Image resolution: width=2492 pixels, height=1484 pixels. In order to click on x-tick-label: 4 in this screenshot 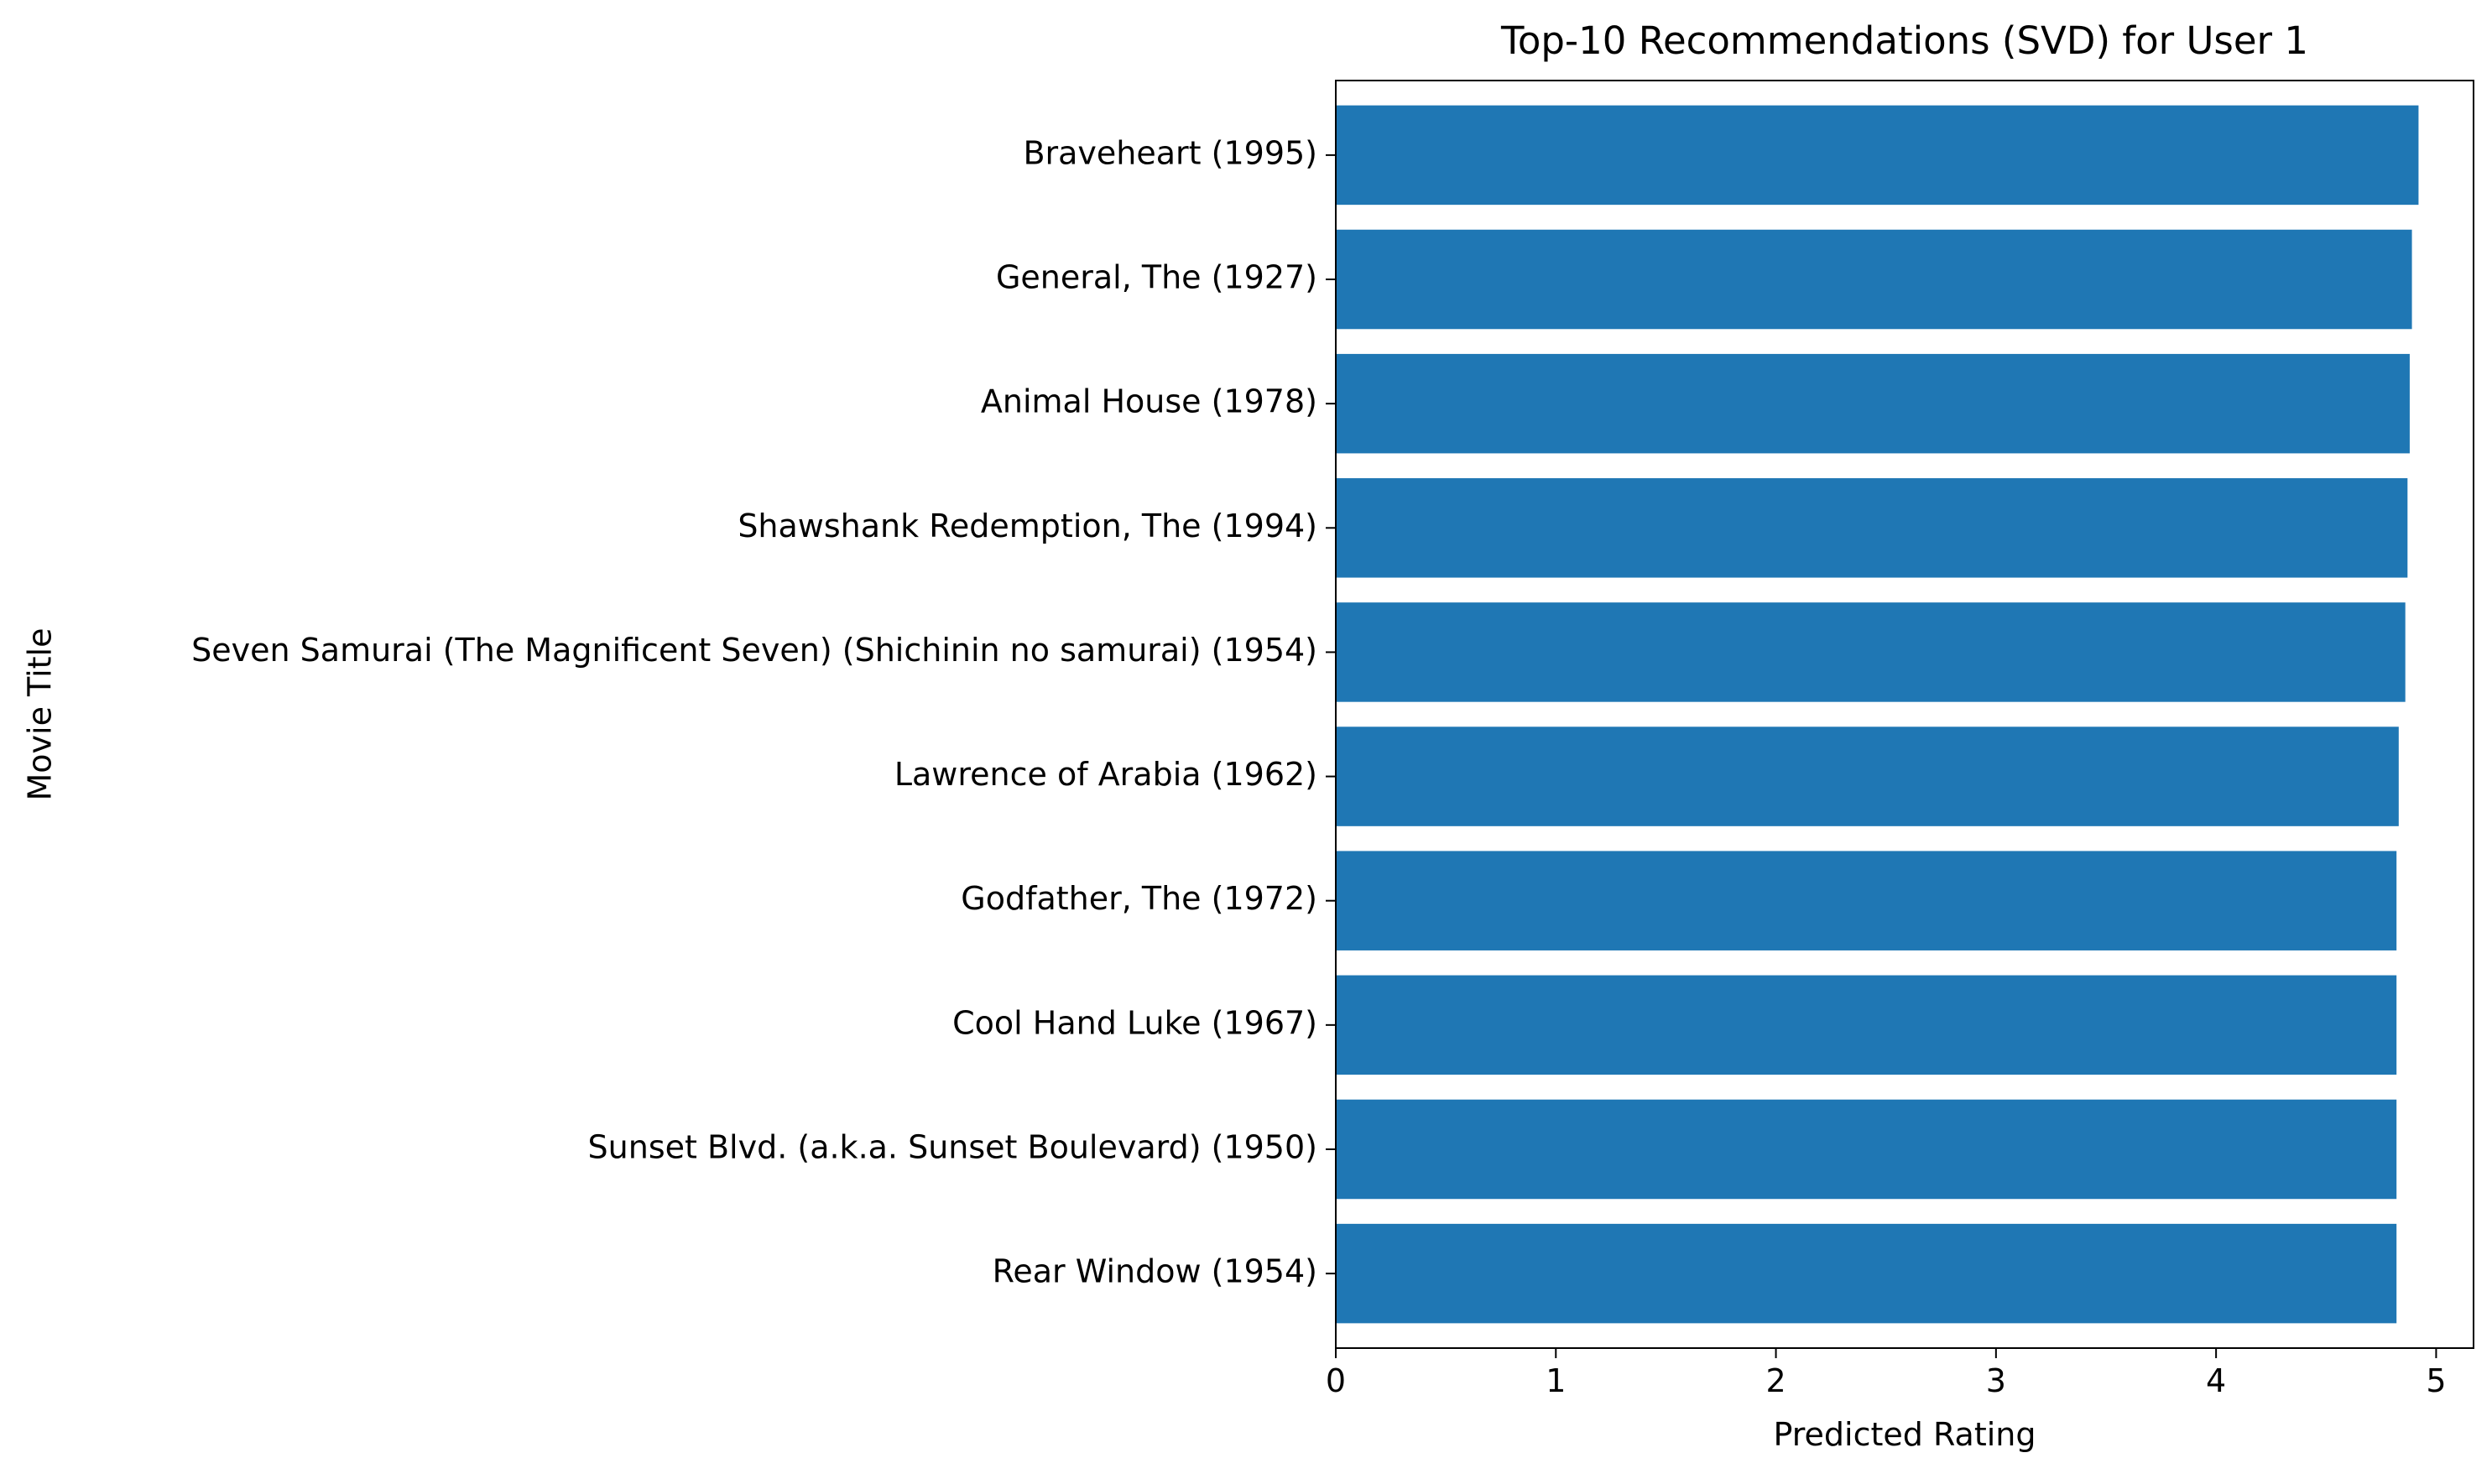, I will do `click(2216, 1380)`.